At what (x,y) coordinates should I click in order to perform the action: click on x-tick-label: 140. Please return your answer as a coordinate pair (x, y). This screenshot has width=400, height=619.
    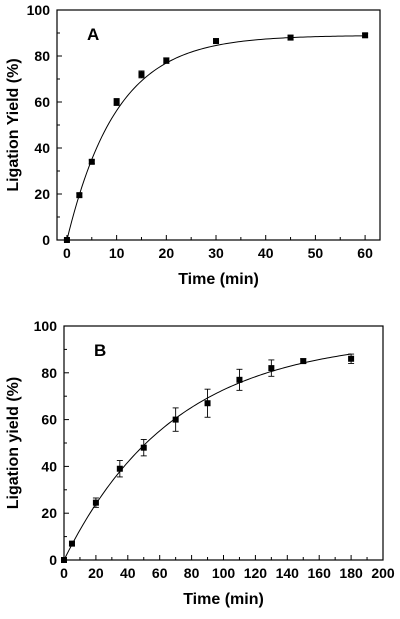
    Looking at the image, I should click on (288, 573).